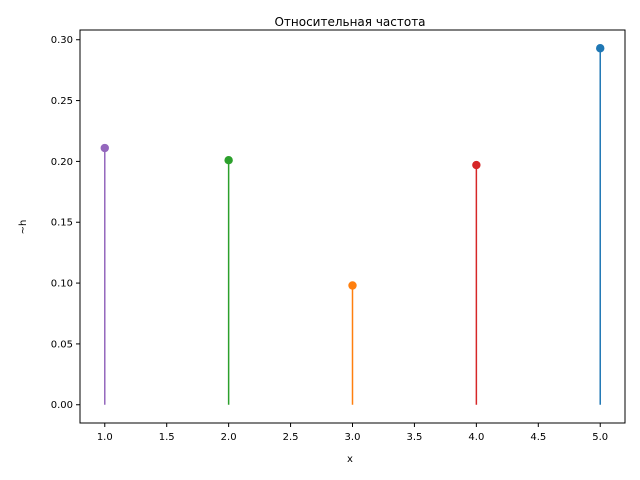  What do you see at coordinates (538, 437) in the screenshot?
I see `x-tick-label: 4.5` at bounding box center [538, 437].